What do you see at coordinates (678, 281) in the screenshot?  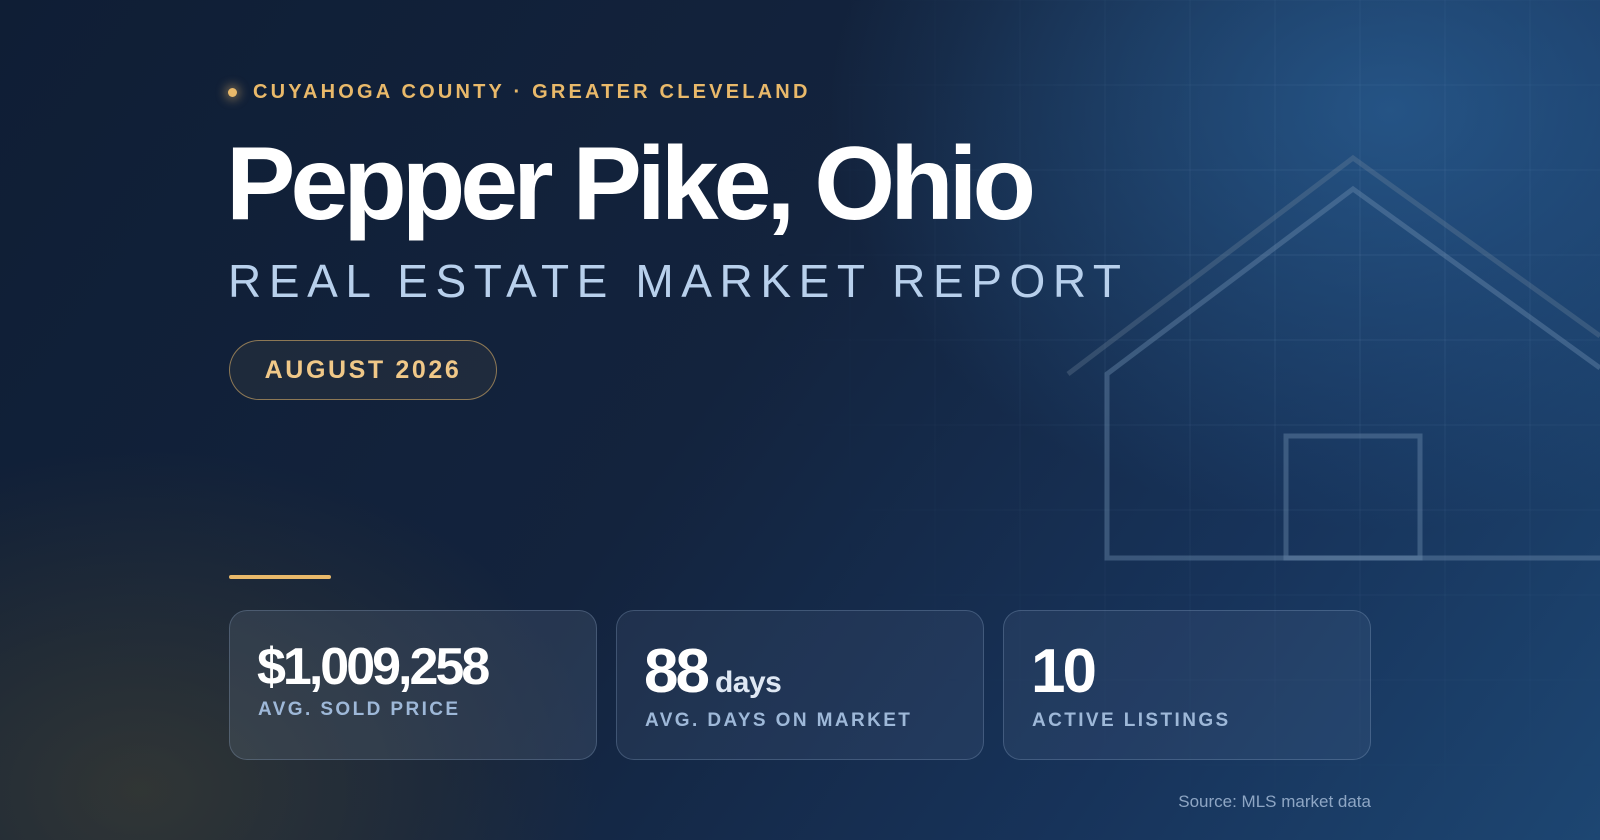 I see `report-subtitle: REAL ESTATE MARKET REPORT` at bounding box center [678, 281].